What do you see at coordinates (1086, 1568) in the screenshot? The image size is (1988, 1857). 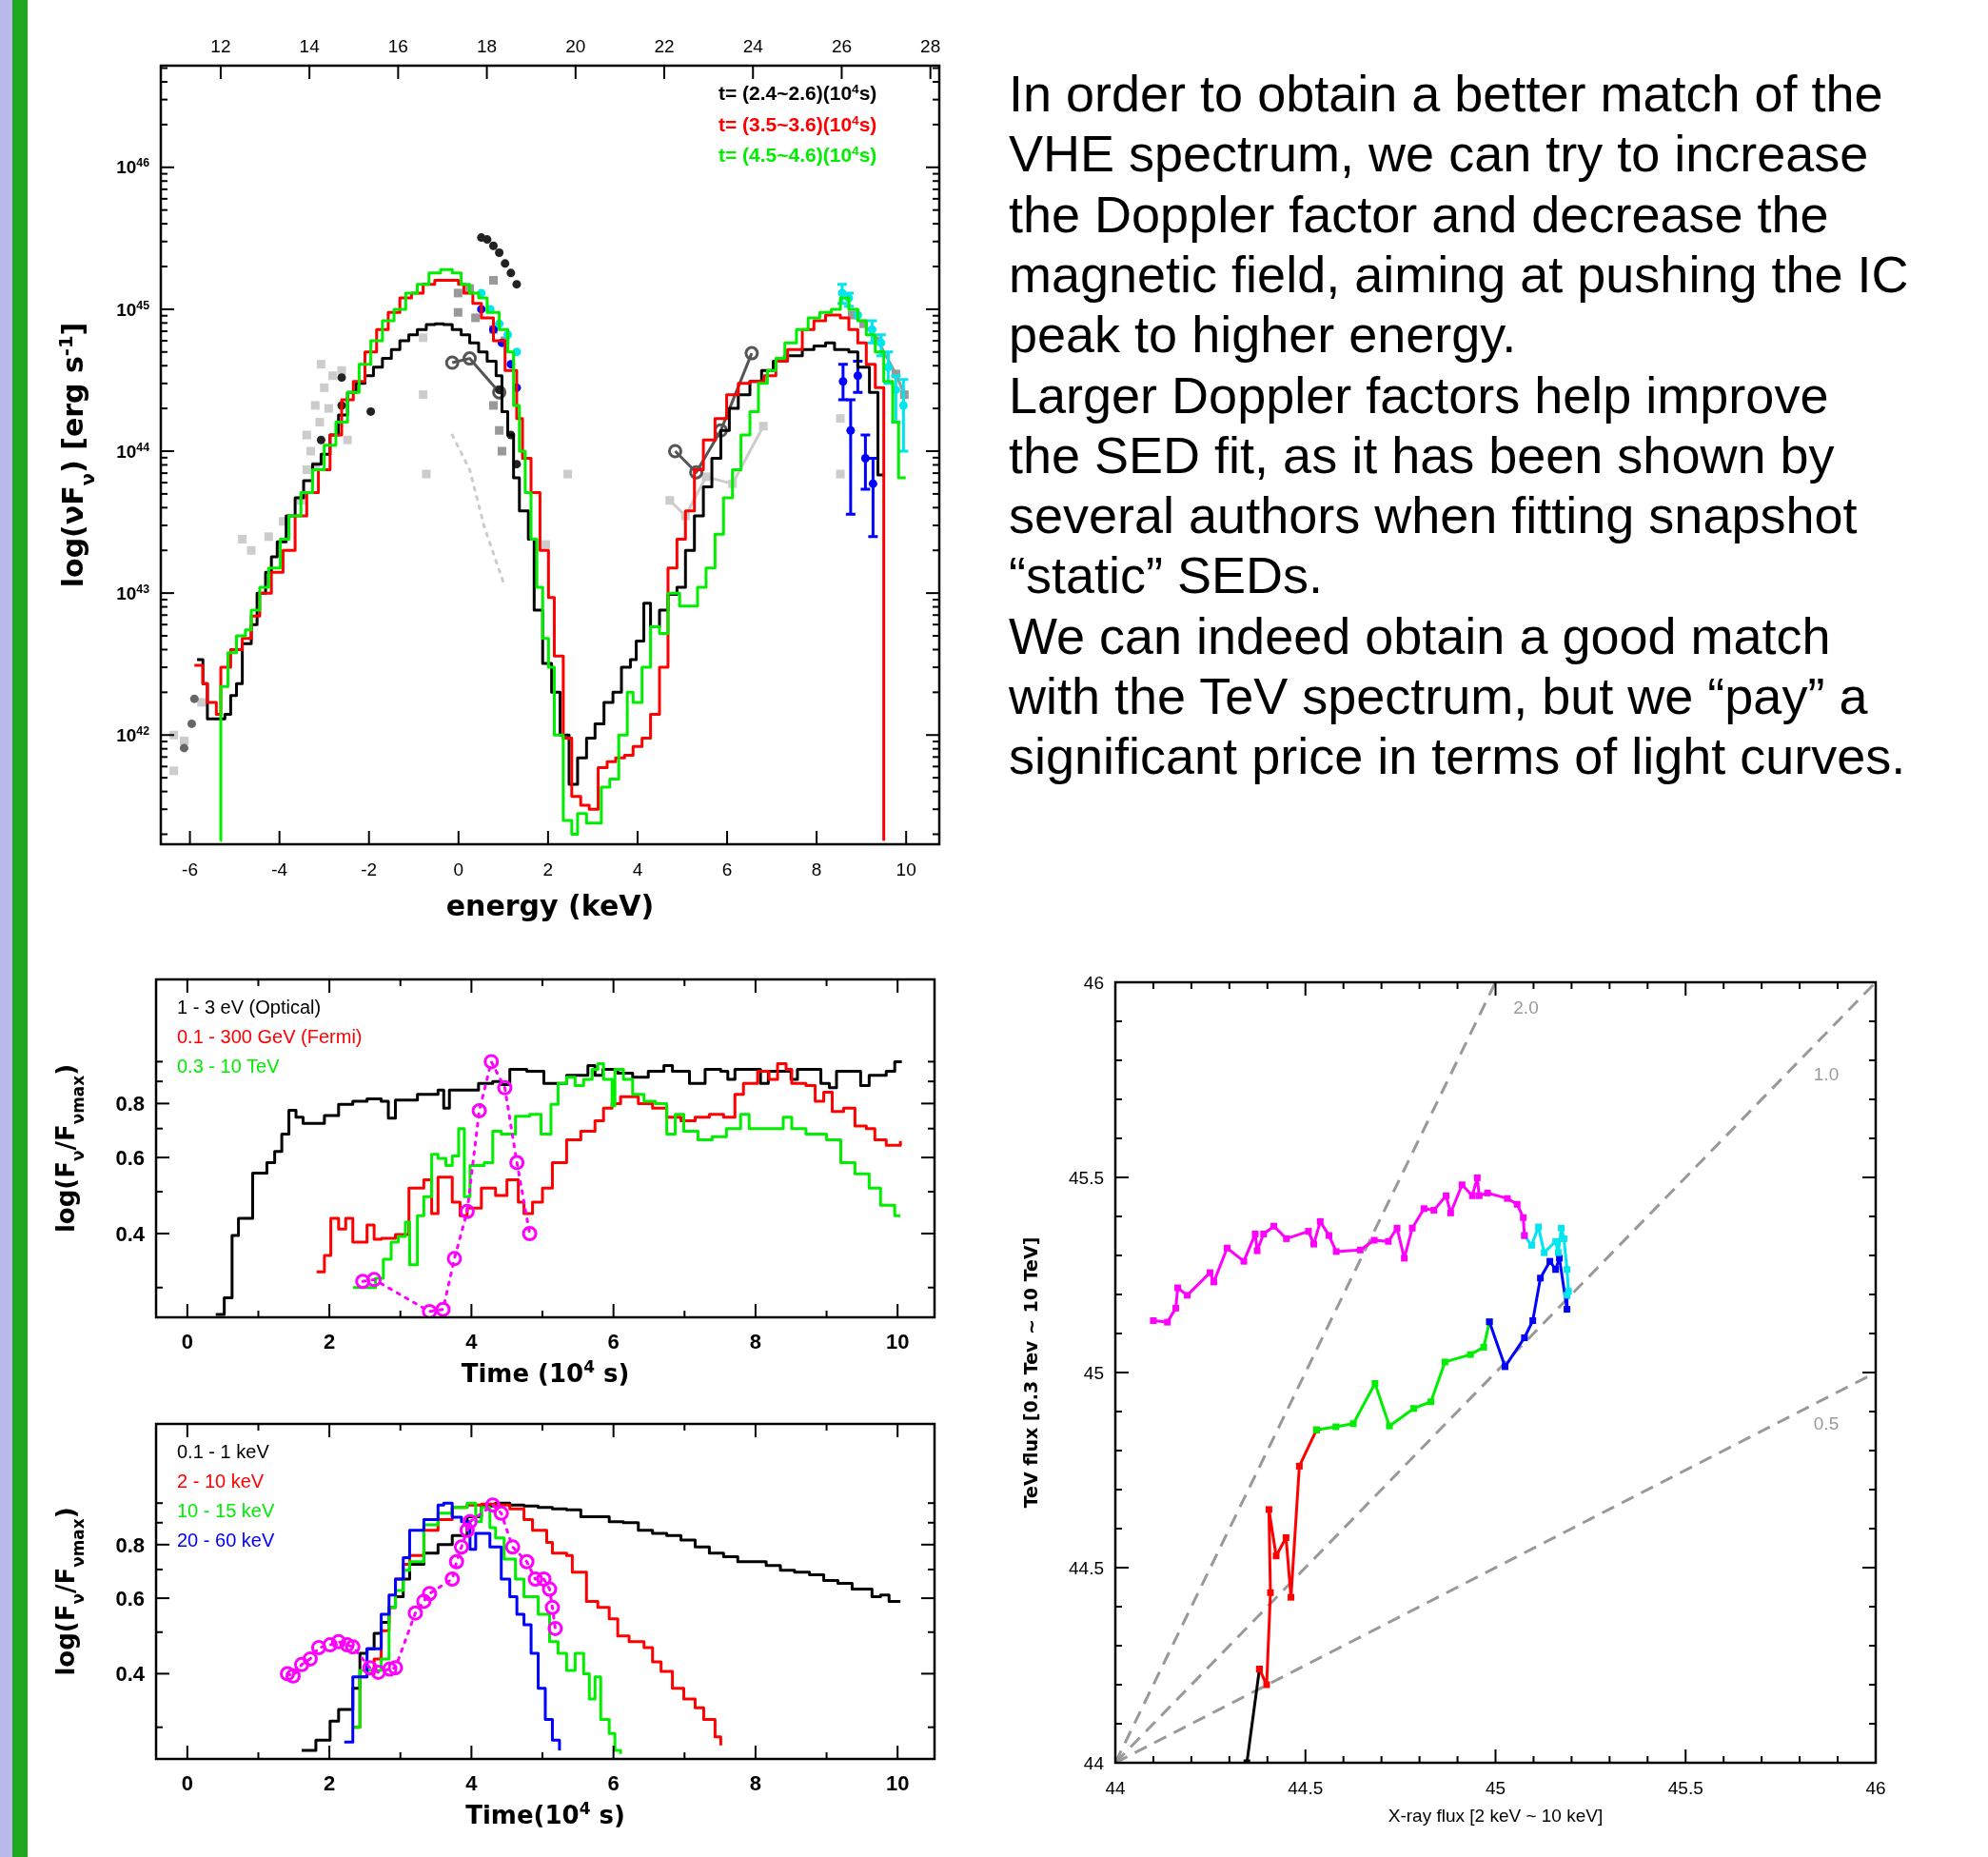 I see `y-tick-label: 44.5` at bounding box center [1086, 1568].